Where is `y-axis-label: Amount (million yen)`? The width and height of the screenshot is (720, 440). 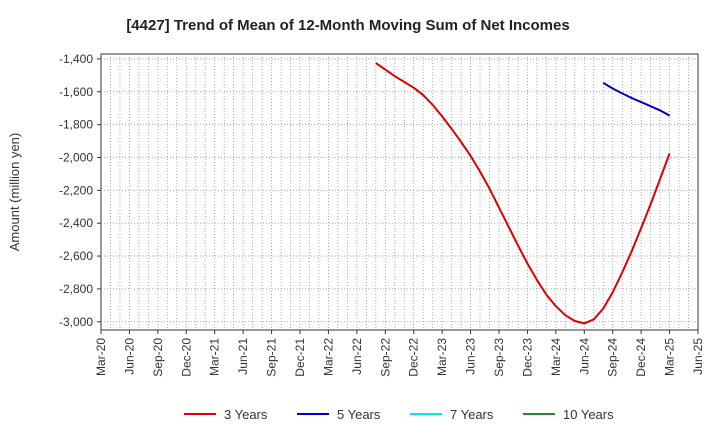 y-axis-label: Amount (million yen) is located at coordinates (14, 192).